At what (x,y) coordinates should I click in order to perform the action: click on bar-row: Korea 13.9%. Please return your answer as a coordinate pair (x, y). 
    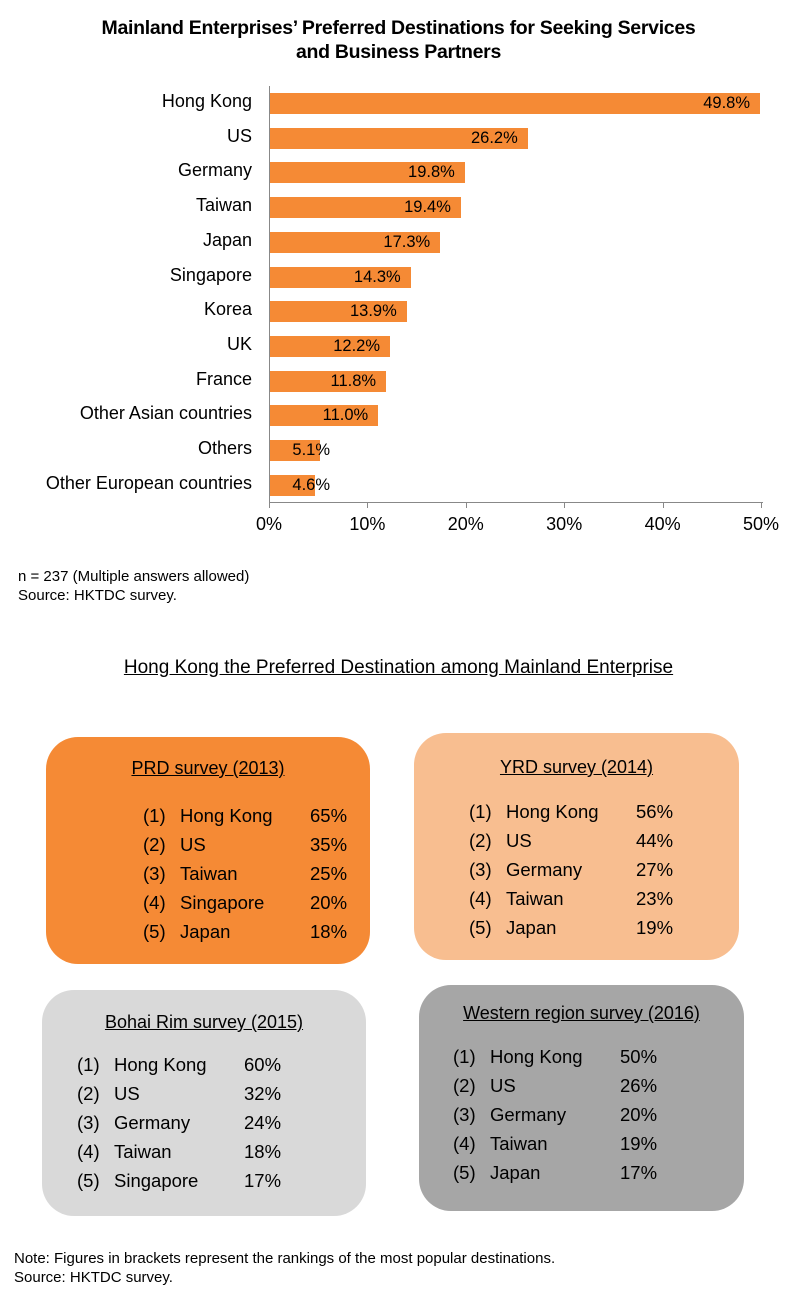
    Looking at the image, I should click on (398, 311).